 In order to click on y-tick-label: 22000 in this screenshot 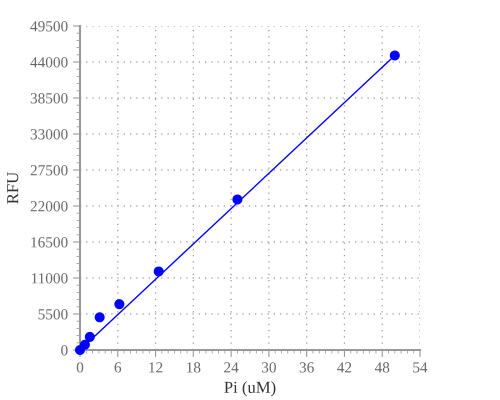, I will do `click(49, 206)`.